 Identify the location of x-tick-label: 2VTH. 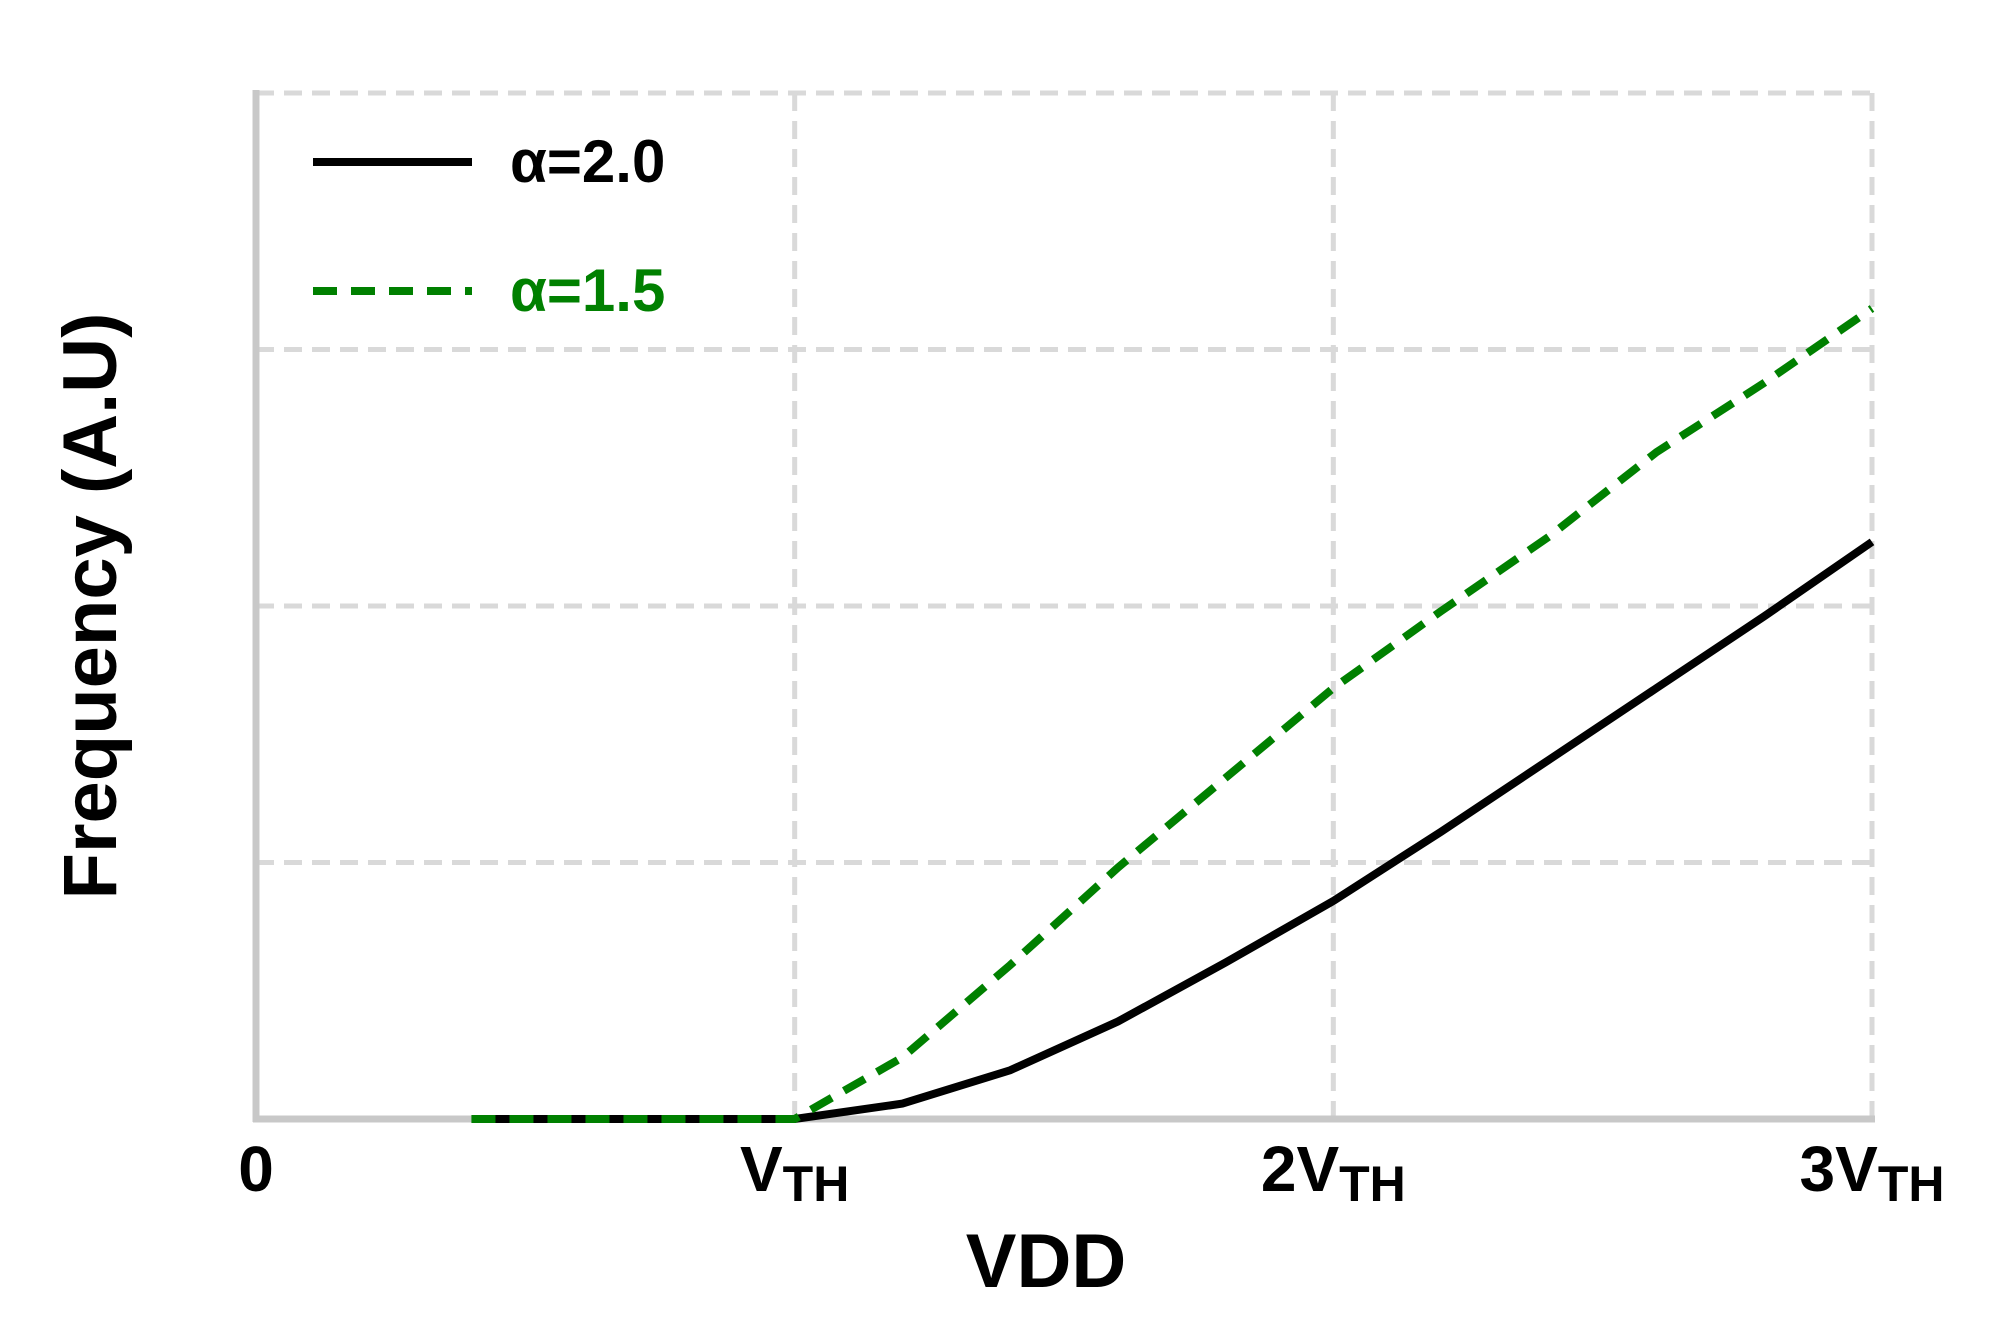
(1333, 1172).